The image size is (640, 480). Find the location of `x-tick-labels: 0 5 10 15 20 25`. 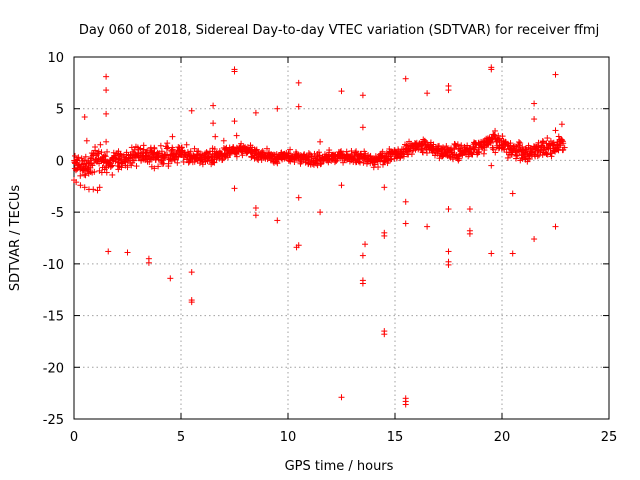

x-tick-labels: 0 5 10 15 20 25 is located at coordinates (343, 437).